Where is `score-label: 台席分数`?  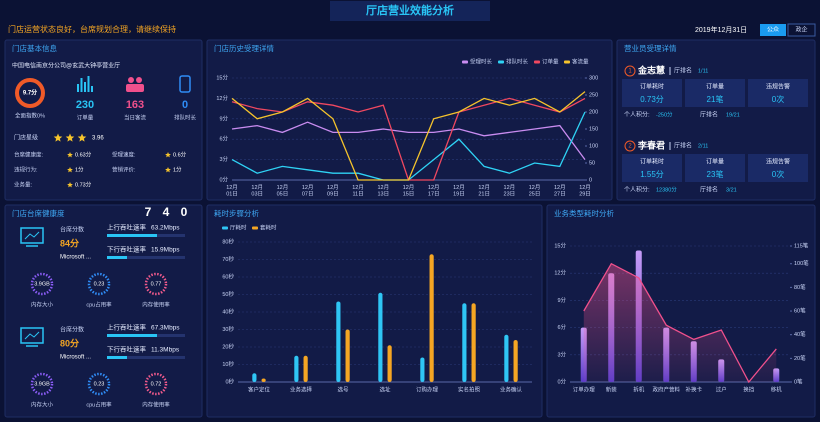 score-label: 台席分数 is located at coordinates (72, 230).